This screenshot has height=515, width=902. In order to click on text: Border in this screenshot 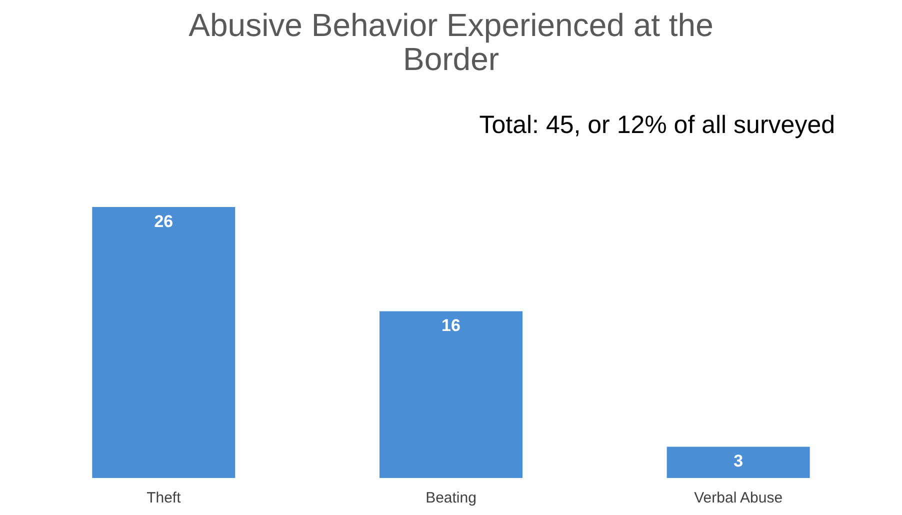, I will do `click(451, 59)`.